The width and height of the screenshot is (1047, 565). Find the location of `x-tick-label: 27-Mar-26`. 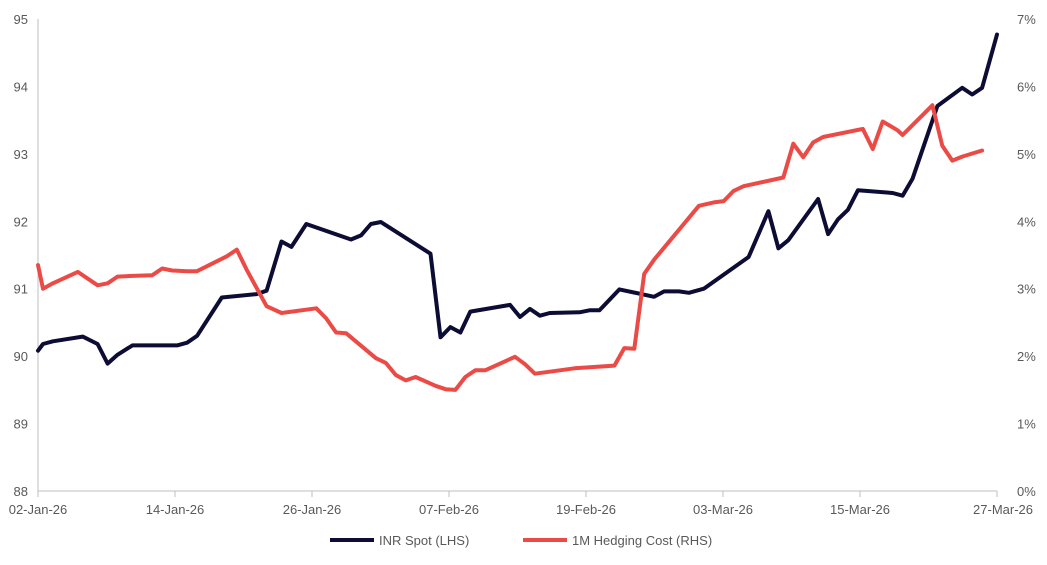

x-tick-label: 27-Mar-26 is located at coordinates (1003, 509).